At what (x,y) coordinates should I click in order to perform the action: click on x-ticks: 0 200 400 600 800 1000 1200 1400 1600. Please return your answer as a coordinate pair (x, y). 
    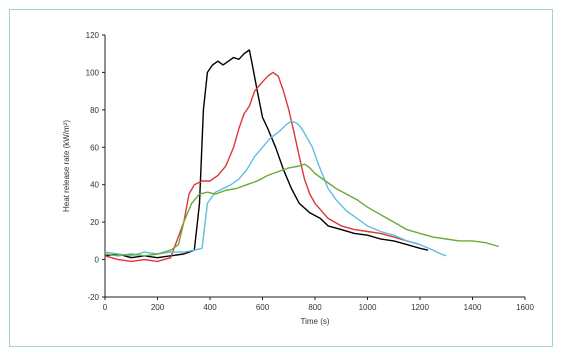
    Looking at the image, I should click on (318, 304).